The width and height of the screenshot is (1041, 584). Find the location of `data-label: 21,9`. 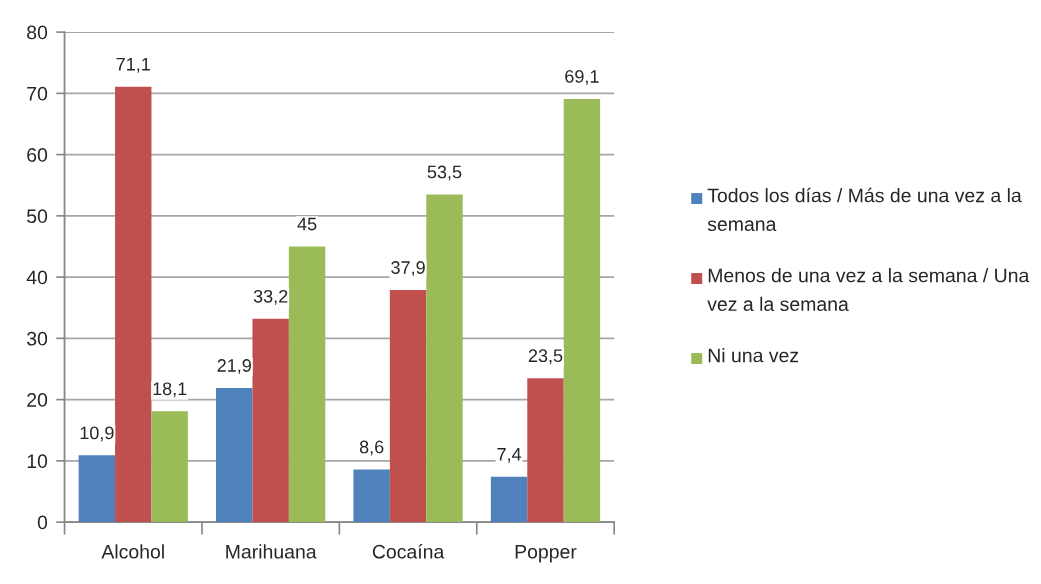

data-label: 21,9 is located at coordinates (234, 367).